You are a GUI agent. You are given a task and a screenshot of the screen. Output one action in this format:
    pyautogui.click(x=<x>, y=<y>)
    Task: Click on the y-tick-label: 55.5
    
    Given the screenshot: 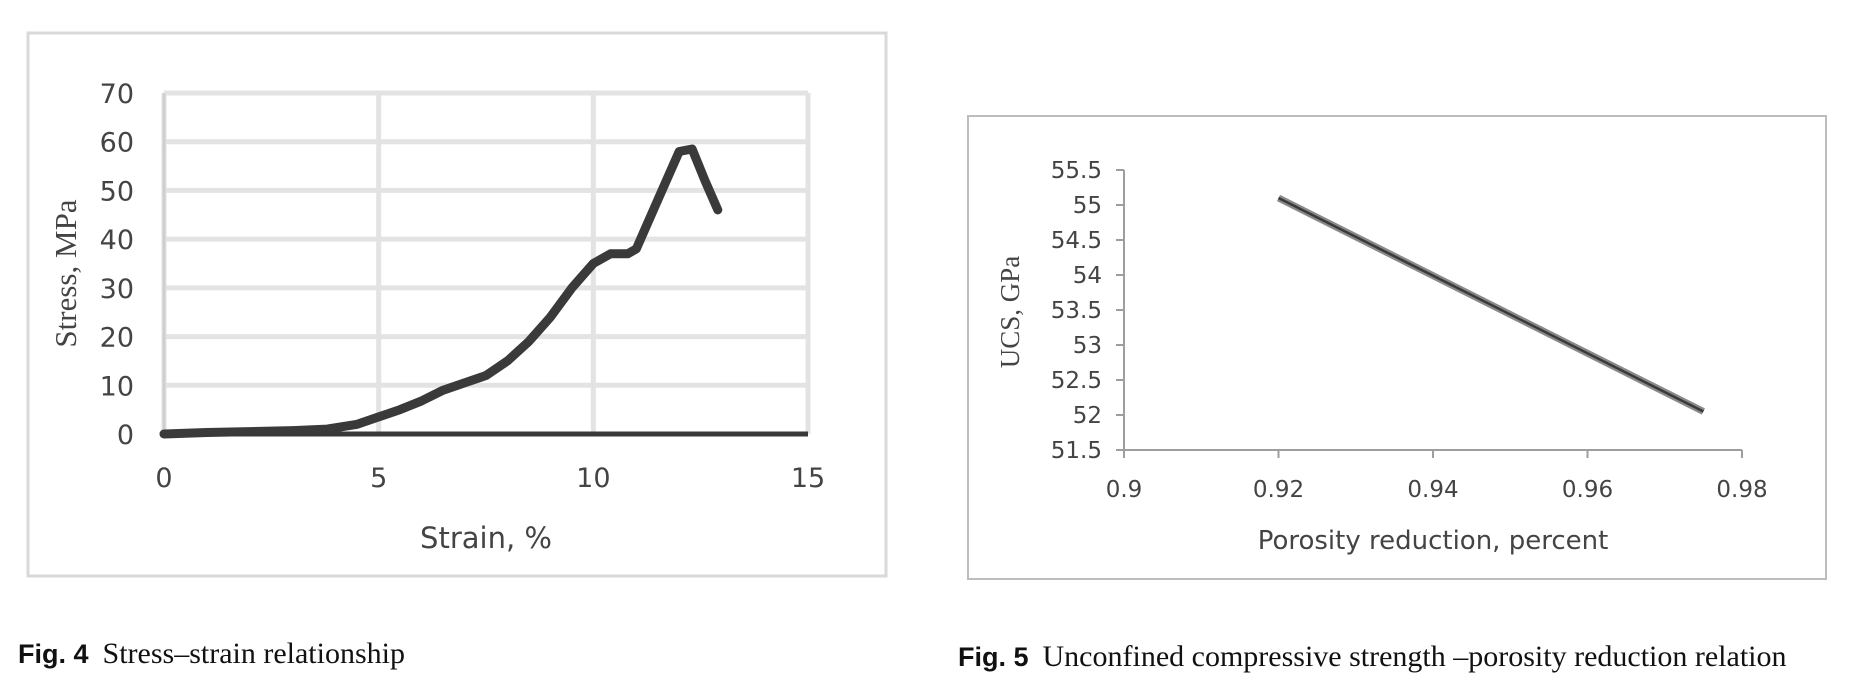 What is the action you would take?
    pyautogui.click(x=1076, y=171)
    